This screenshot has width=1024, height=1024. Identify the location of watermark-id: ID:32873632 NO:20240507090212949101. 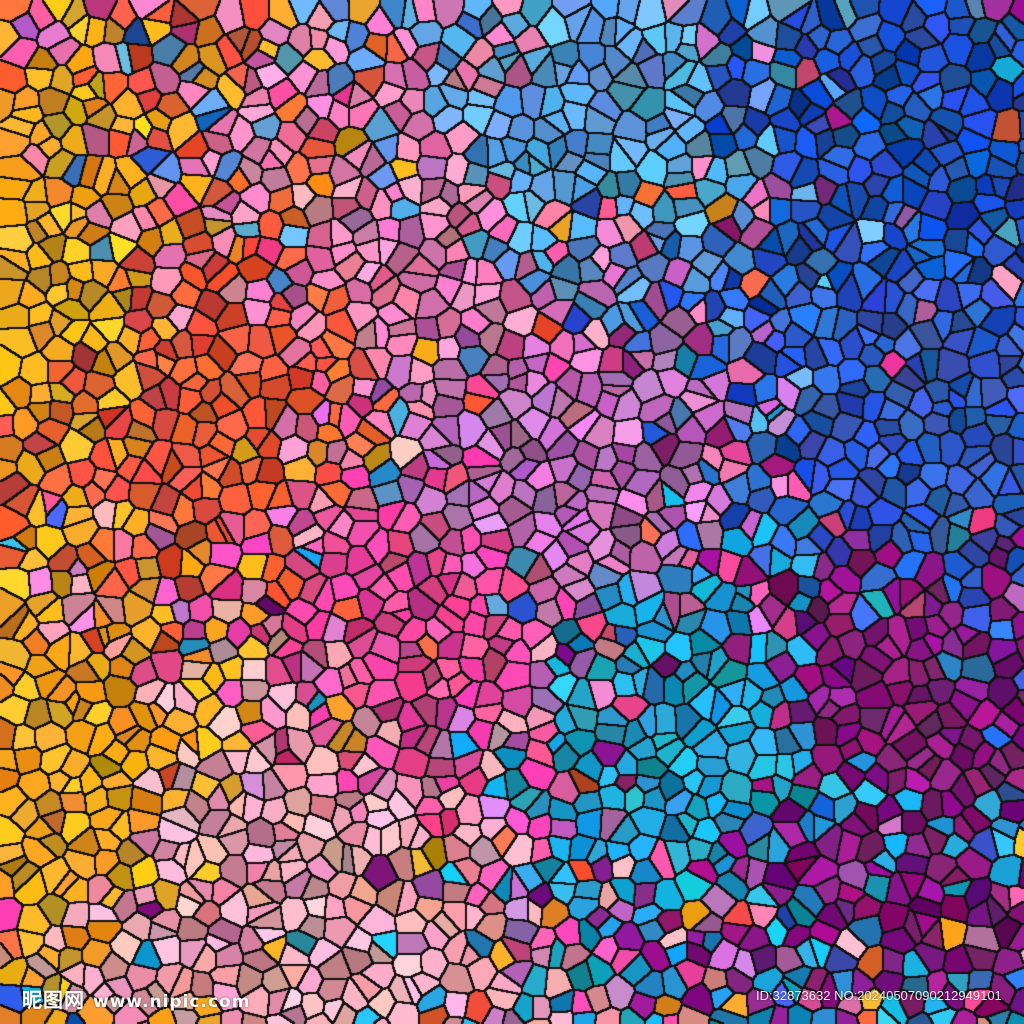
(879, 995).